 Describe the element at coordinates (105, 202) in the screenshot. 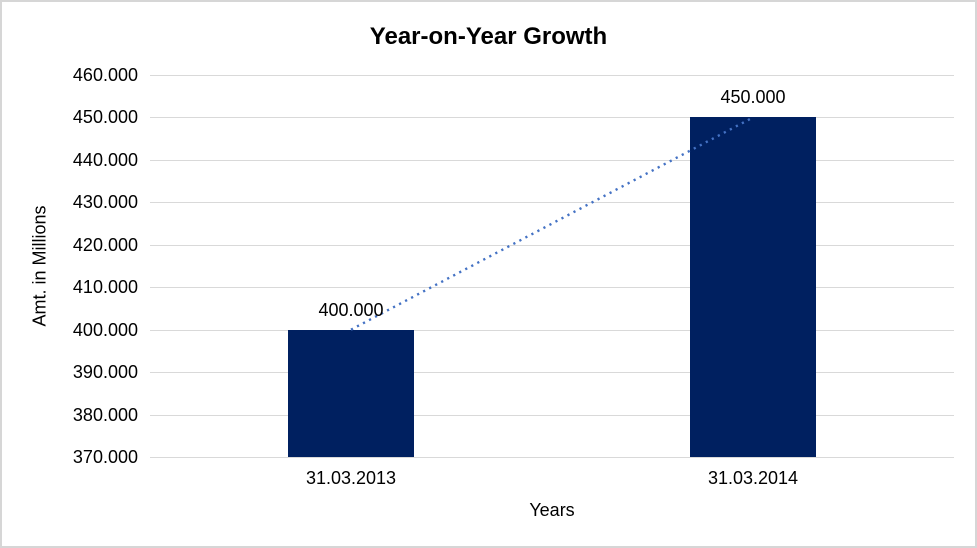

I see `y-tick-label: 430.000` at that location.